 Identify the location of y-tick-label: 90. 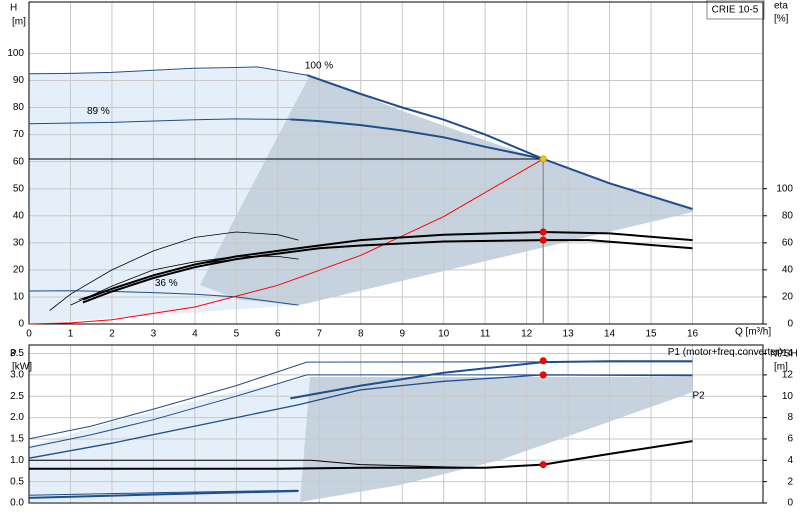
(19, 80).